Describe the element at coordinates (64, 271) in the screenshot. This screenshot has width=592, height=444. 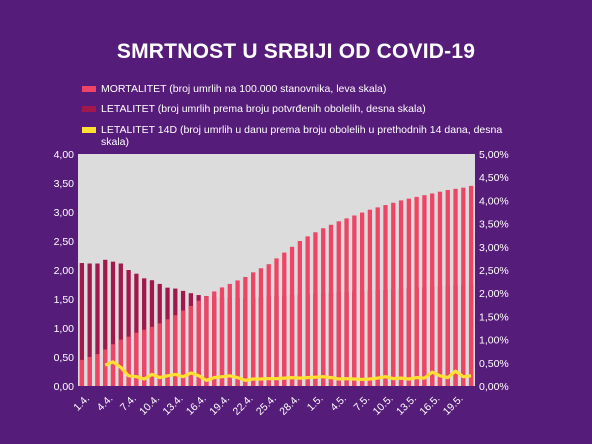
I see `y-left-tick-label: 2,00` at that location.